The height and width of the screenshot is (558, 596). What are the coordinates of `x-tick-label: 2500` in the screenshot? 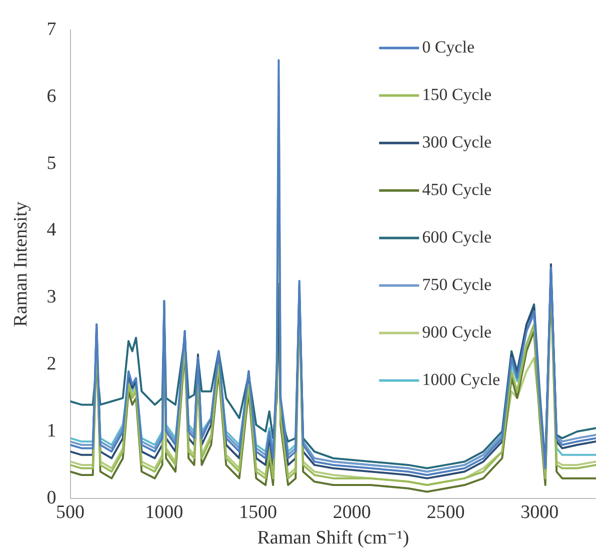 It's located at (445, 512).